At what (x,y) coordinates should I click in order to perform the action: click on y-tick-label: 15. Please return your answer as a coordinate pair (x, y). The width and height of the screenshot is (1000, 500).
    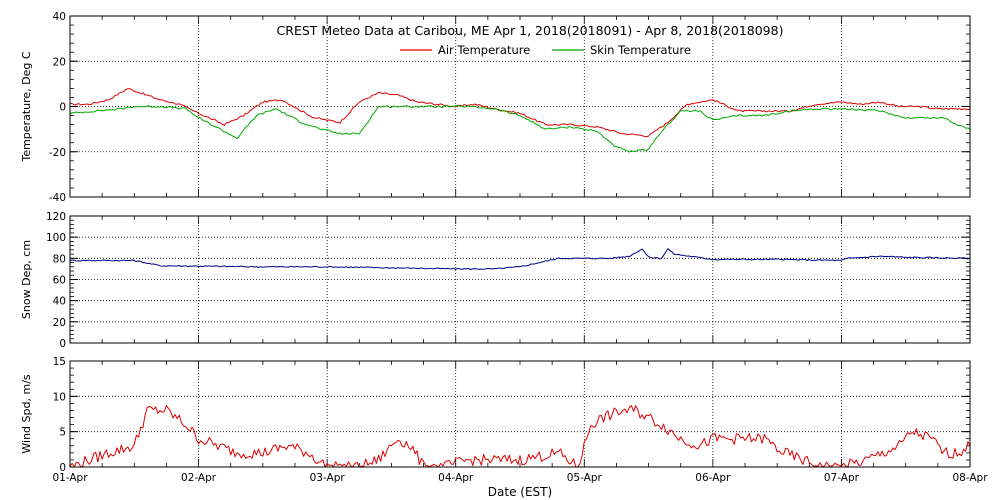
    Looking at the image, I should click on (59, 362).